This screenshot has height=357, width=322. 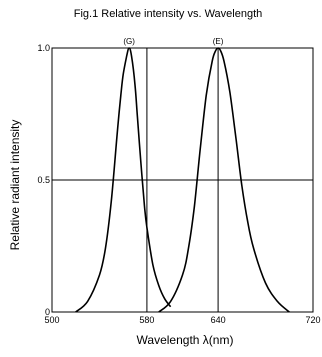 What do you see at coordinates (312, 320) in the screenshot?
I see `x-tick-label-3: 720` at bounding box center [312, 320].